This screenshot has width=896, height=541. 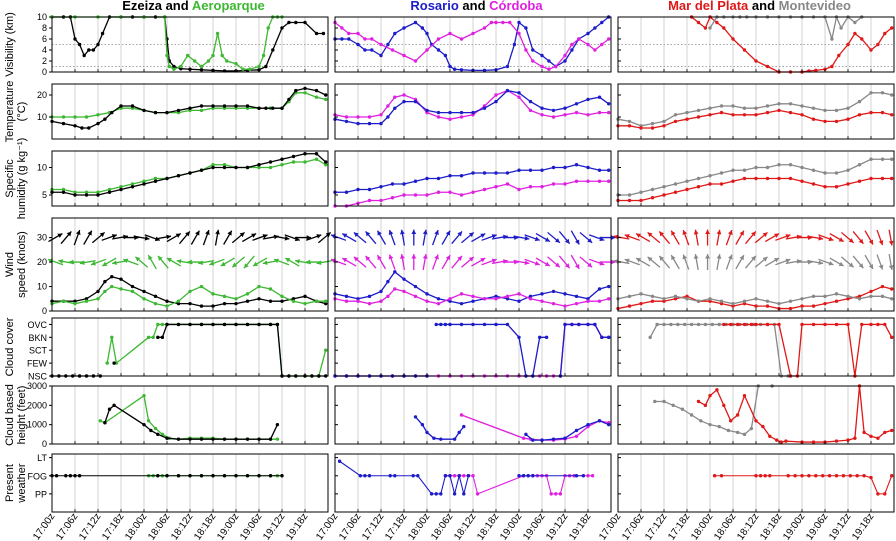 What do you see at coordinates (38, 351) in the screenshot?
I see `y-tick-label: SCT` at bounding box center [38, 351].